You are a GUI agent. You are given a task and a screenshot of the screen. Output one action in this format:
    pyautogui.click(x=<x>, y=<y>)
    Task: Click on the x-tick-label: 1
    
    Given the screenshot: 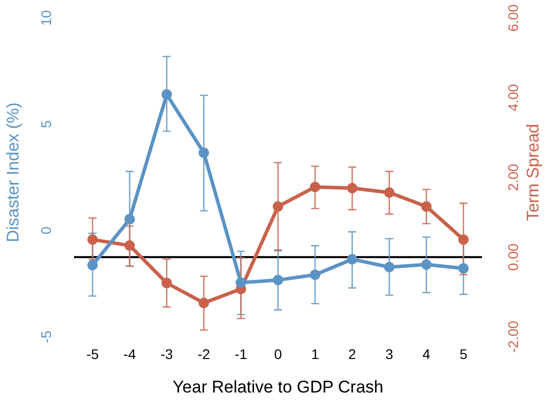 What is the action you would take?
    pyautogui.click(x=315, y=354)
    